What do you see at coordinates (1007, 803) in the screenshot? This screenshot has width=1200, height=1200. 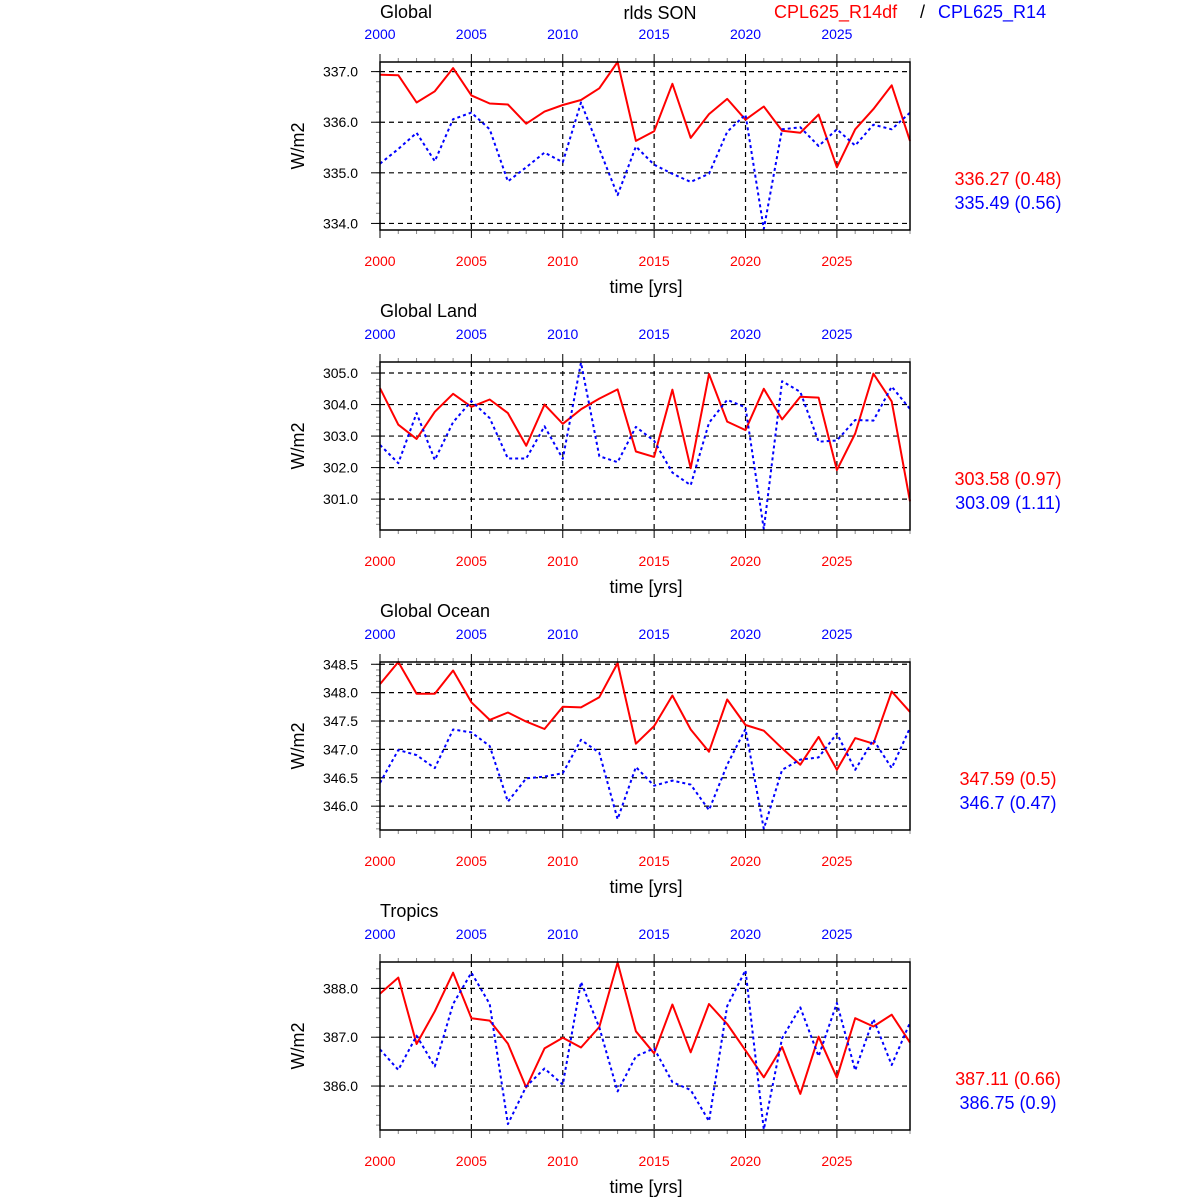 I see `series-stat-b: 346.7 (0.47)` at bounding box center [1007, 803].